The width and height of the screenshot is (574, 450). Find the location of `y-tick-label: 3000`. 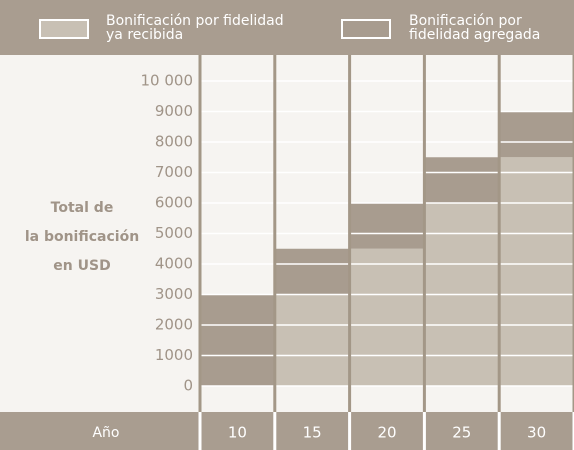

y-tick-label: 3000 is located at coordinates (174, 294).